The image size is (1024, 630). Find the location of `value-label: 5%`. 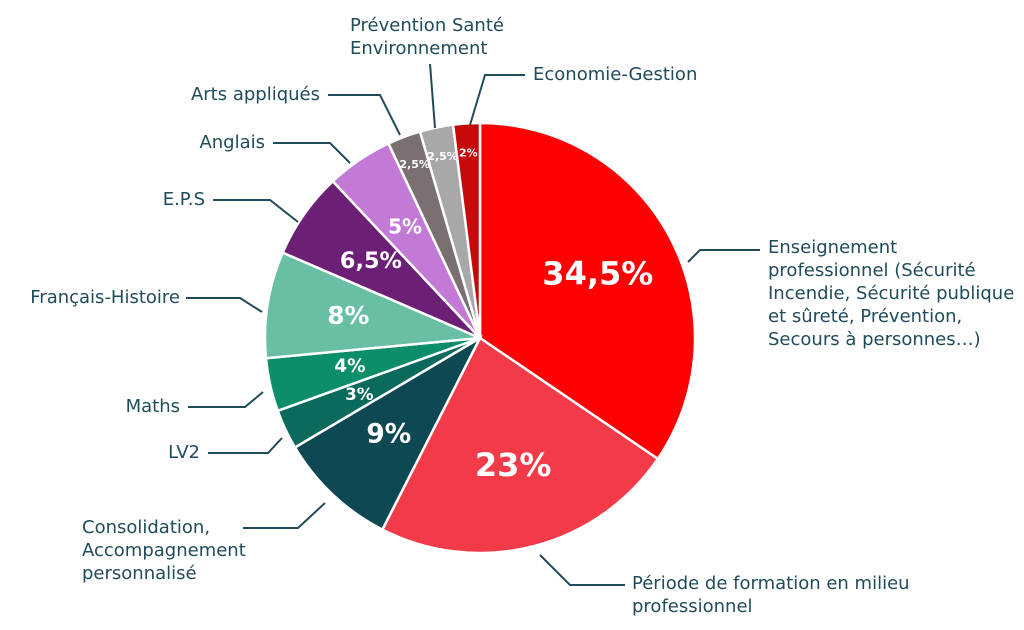

value-label: 5% is located at coordinates (405, 226).